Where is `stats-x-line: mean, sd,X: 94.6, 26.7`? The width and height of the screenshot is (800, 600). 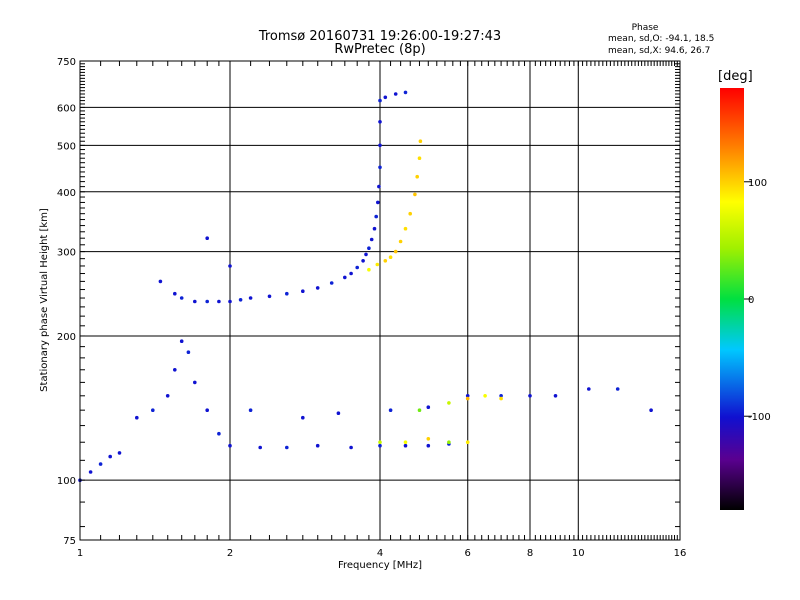
stats-x-line: mean, sd,X: 94.6, 26.7 is located at coordinates (659, 51).